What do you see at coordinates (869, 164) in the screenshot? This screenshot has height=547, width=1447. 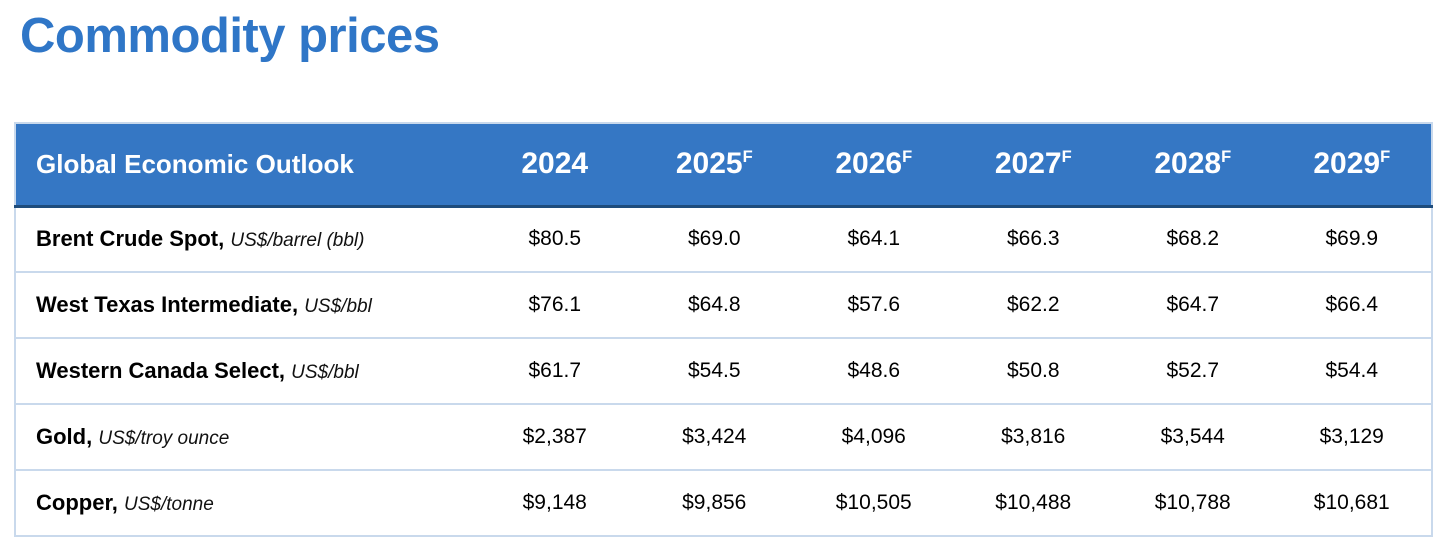 I see `year-label: 2026` at bounding box center [869, 164].